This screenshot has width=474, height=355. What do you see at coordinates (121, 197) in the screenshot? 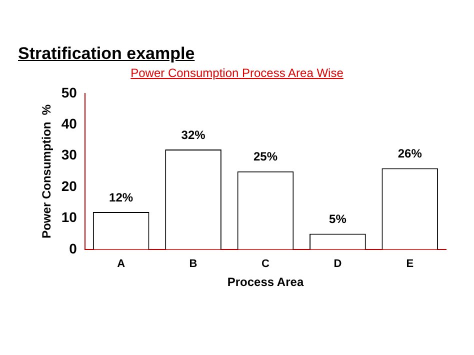
I see `data-label: 12%` at bounding box center [121, 197].